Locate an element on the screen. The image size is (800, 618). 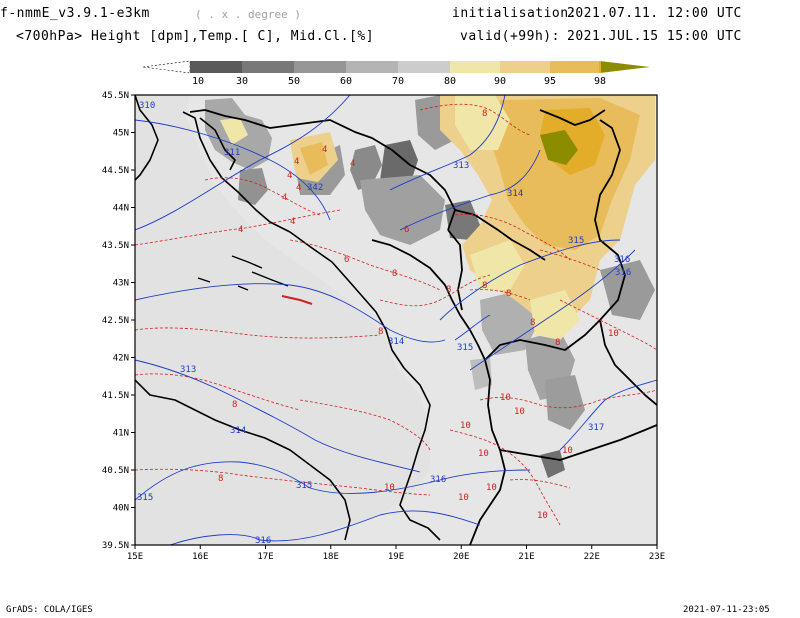
lat-tick-label: 44N is located at coordinates (121, 209).